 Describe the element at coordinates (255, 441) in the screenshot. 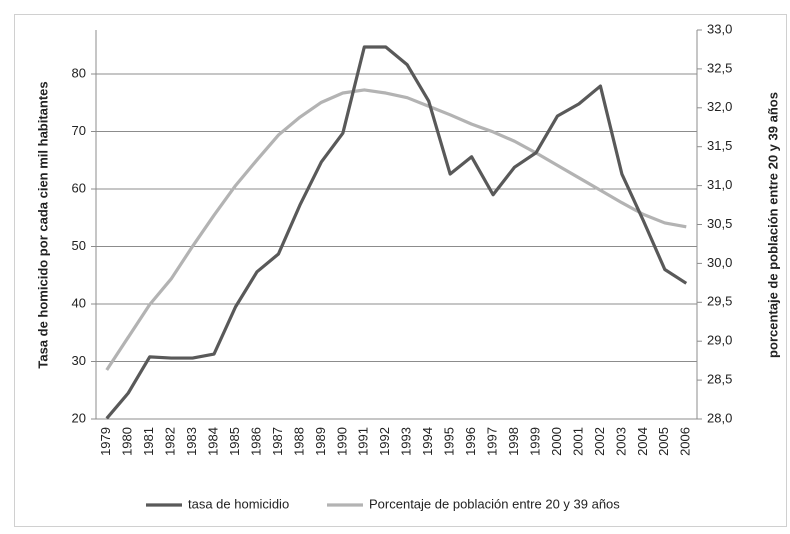

I see `x-tick-label: 1986` at that location.